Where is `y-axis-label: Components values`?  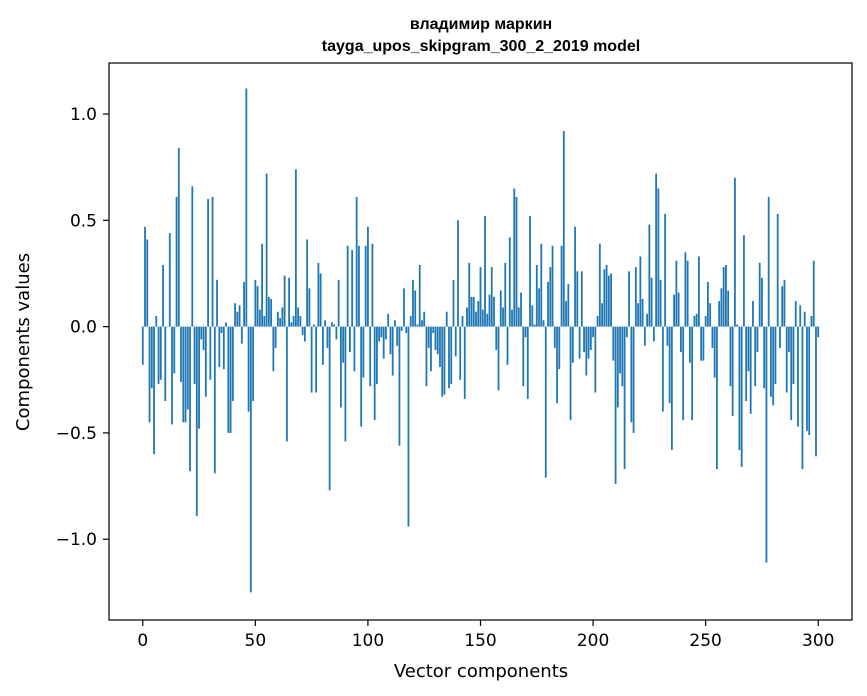
y-axis-label: Components values is located at coordinates (23, 342).